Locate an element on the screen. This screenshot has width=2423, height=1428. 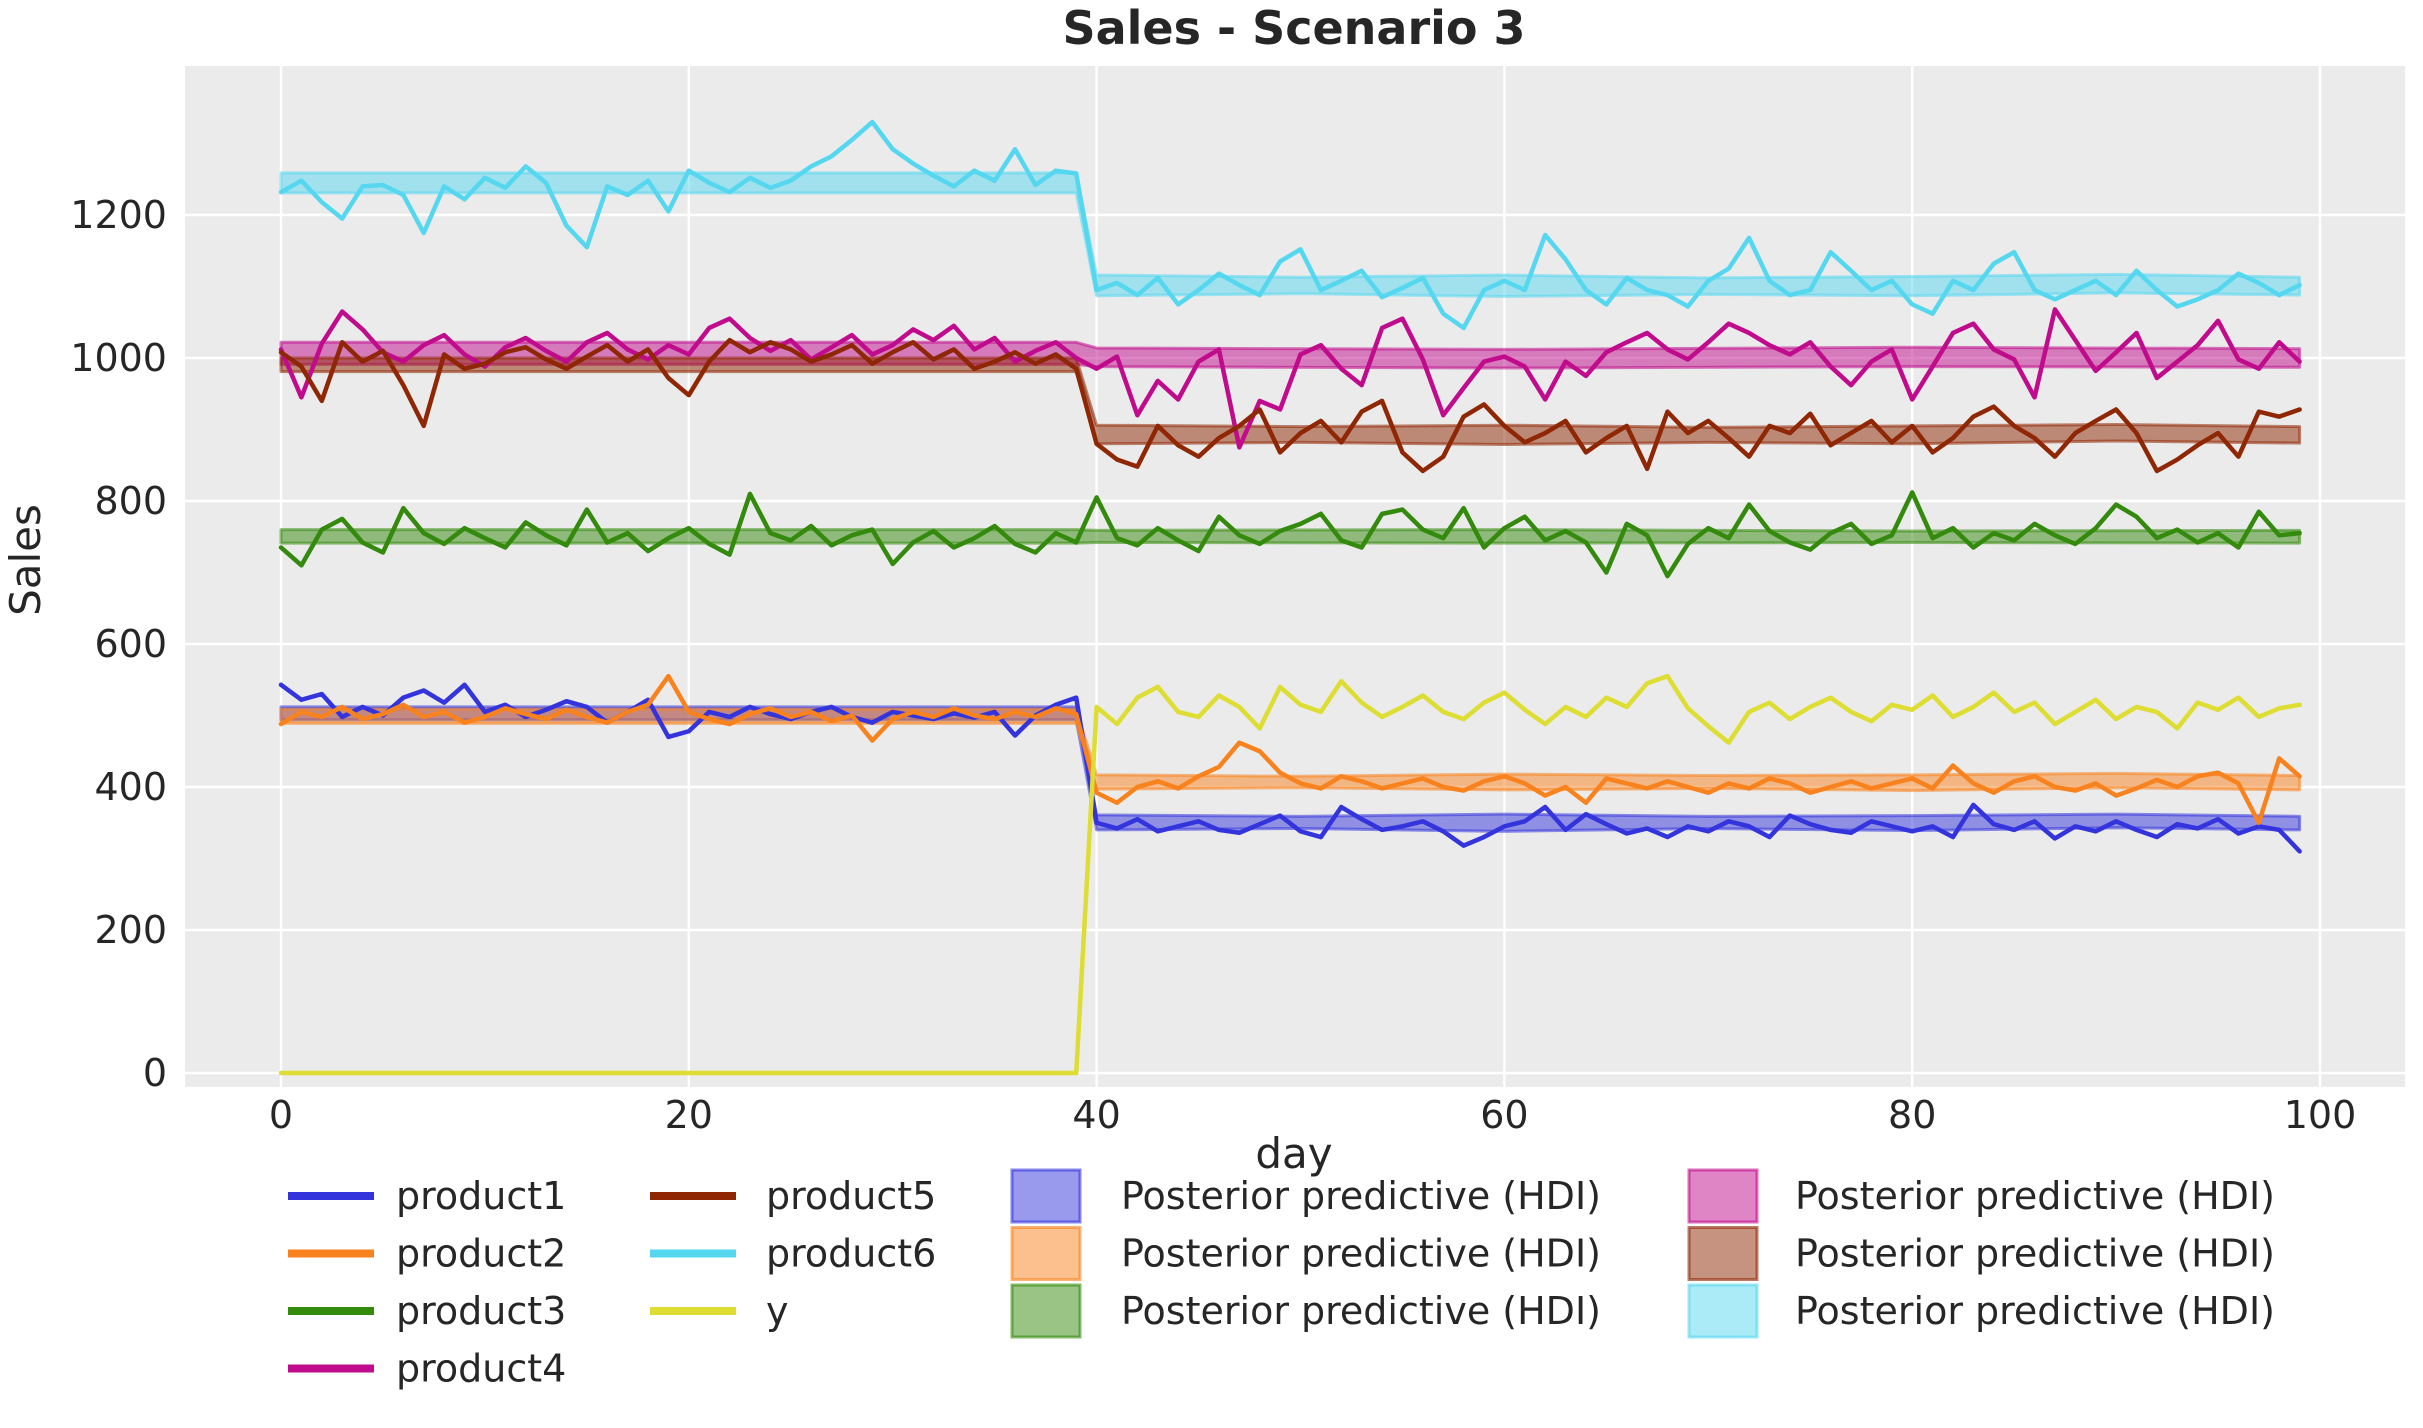
x-tick-label-80: 80 is located at coordinates (1912, 1115).